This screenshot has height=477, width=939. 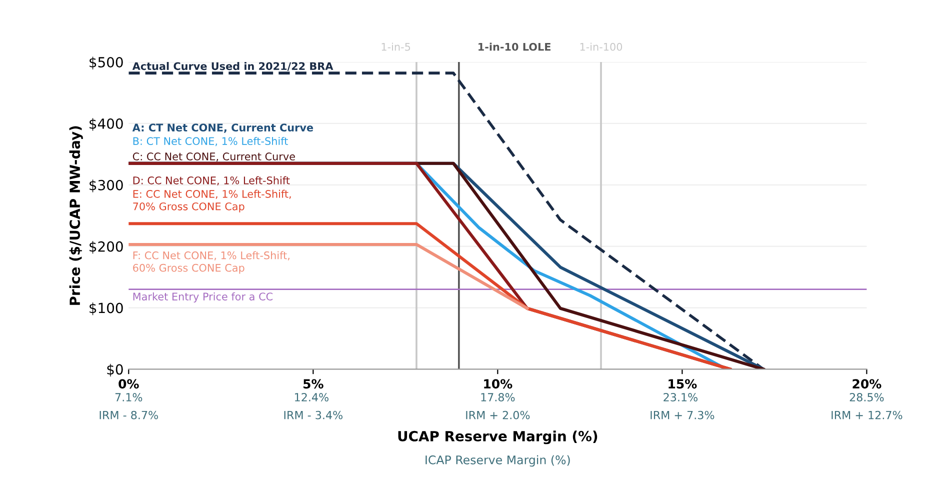 What do you see at coordinates (498, 384) in the screenshot?
I see `x-tick-label: 10%` at bounding box center [498, 384].